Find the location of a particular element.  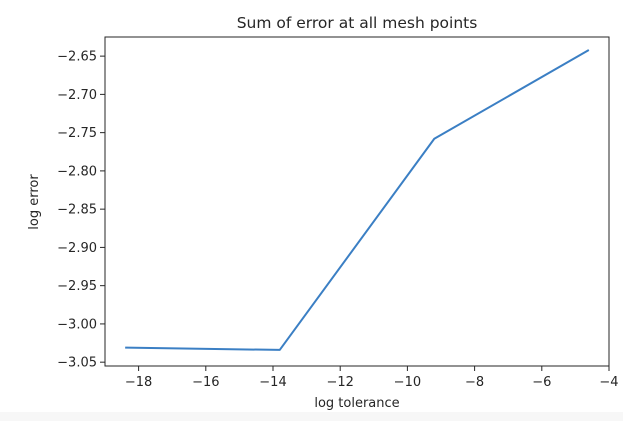

x-tick-label: −18 is located at coordinates (138, 382).